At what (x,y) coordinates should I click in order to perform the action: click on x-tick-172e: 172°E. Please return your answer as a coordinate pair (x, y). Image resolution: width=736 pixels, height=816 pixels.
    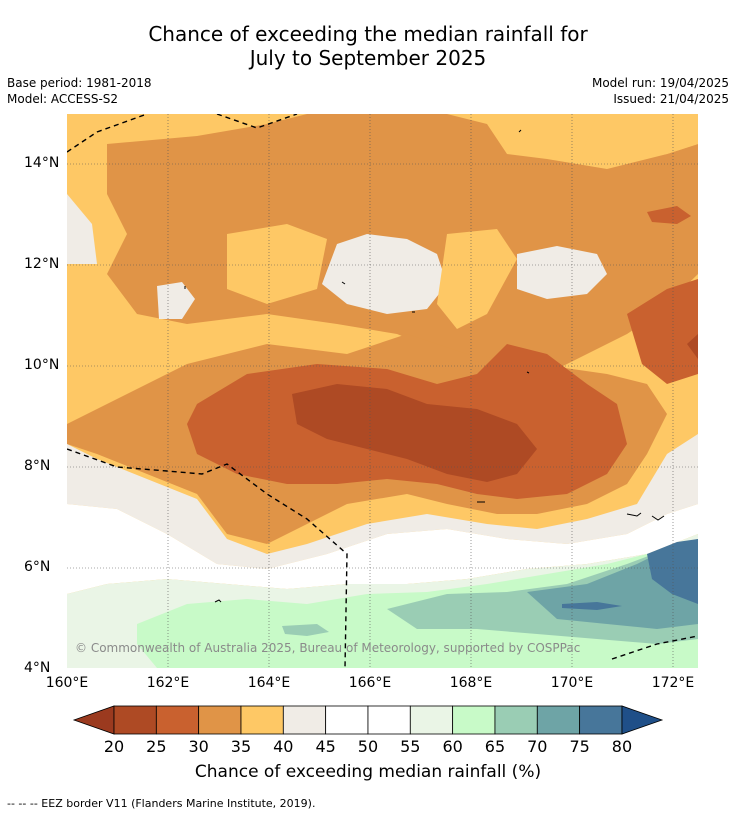
    Looking at the image, I should click on (673, 683).